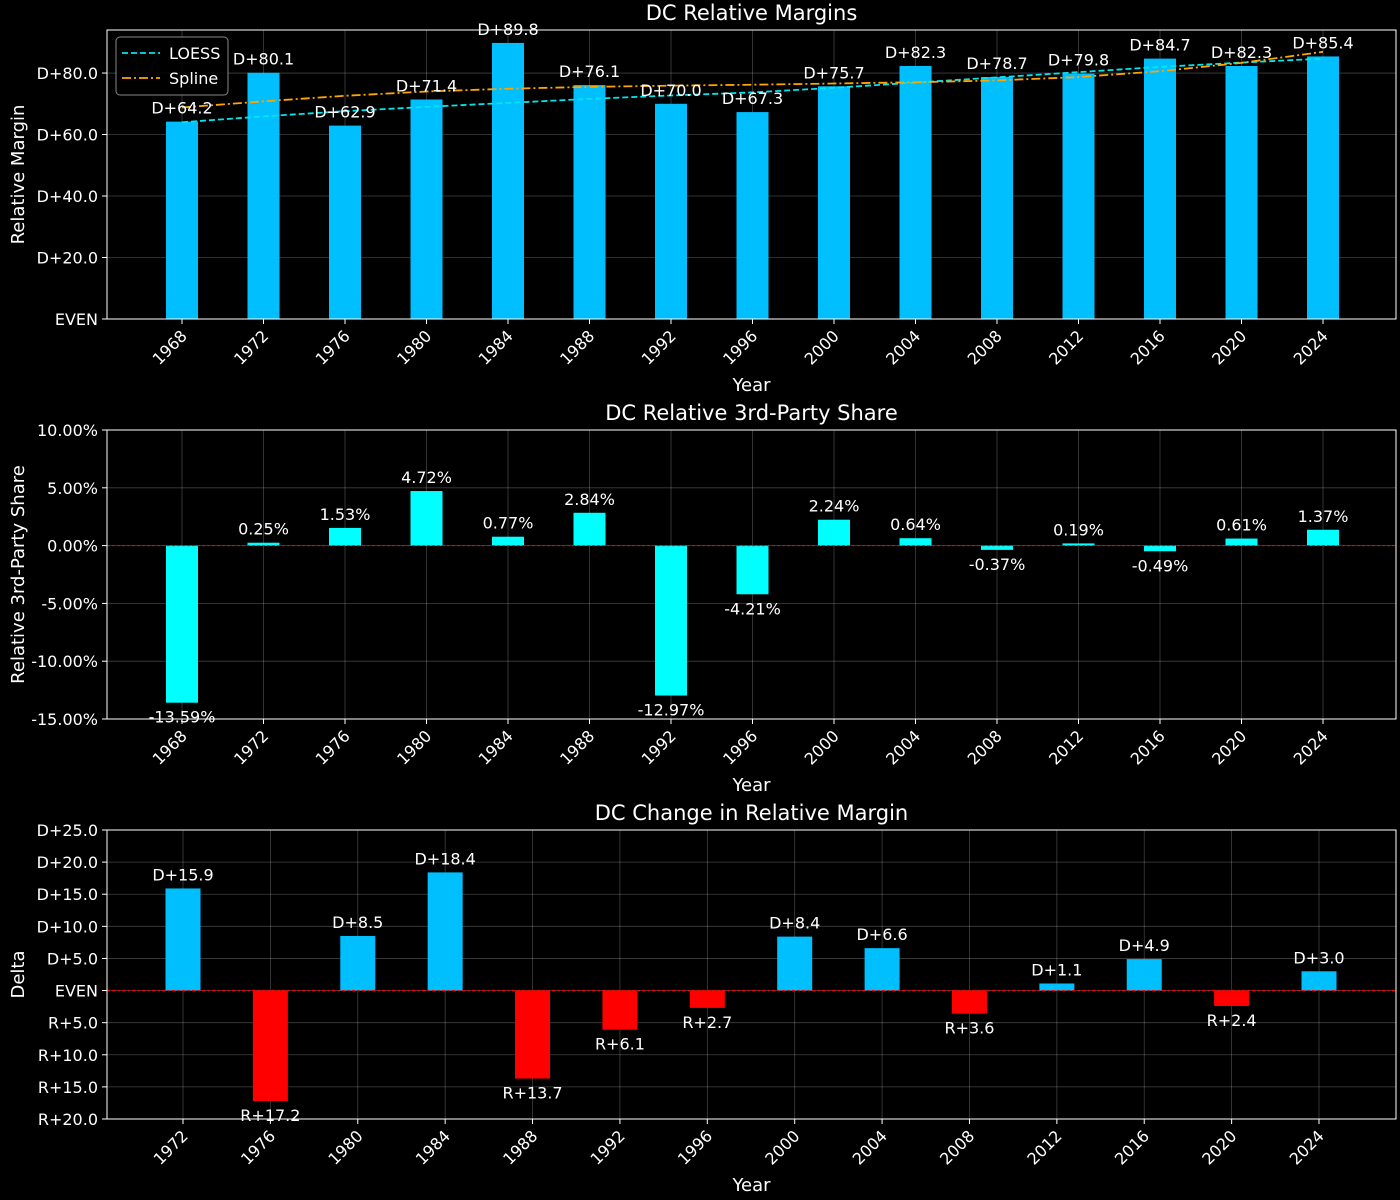 Image resolution: width=1400 pixels, height=1200 pixels. I want to click on bar-value-label: 2.24%, so click(834, 506).